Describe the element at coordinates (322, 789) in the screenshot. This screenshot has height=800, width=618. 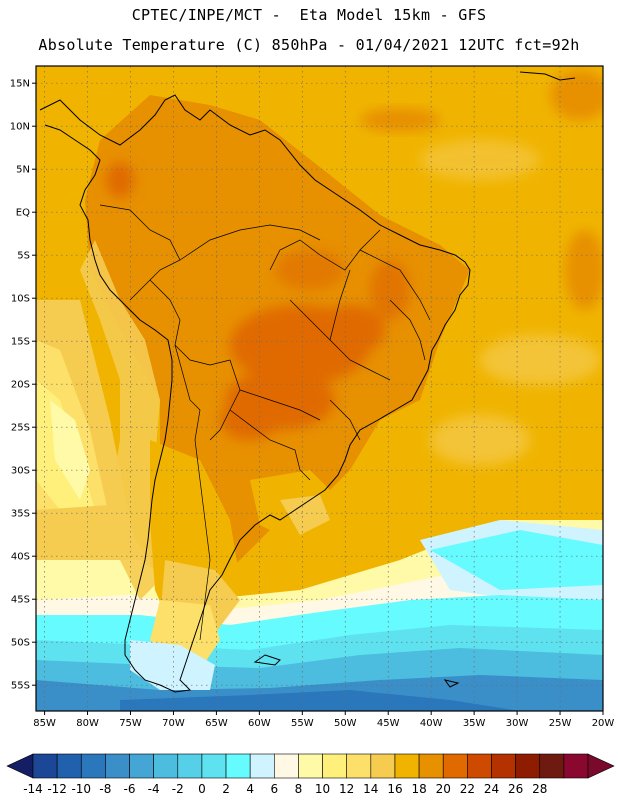
I see `colorbar-label: 10` at that location.